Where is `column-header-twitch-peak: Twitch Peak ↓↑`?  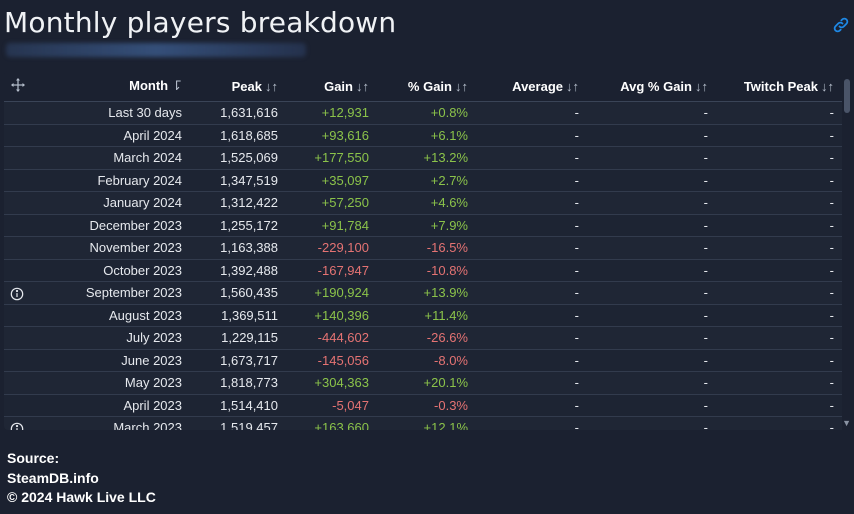
column-header-twitch-peak: Twitch Peak ↓↑ is located at coordinates (779, 86).